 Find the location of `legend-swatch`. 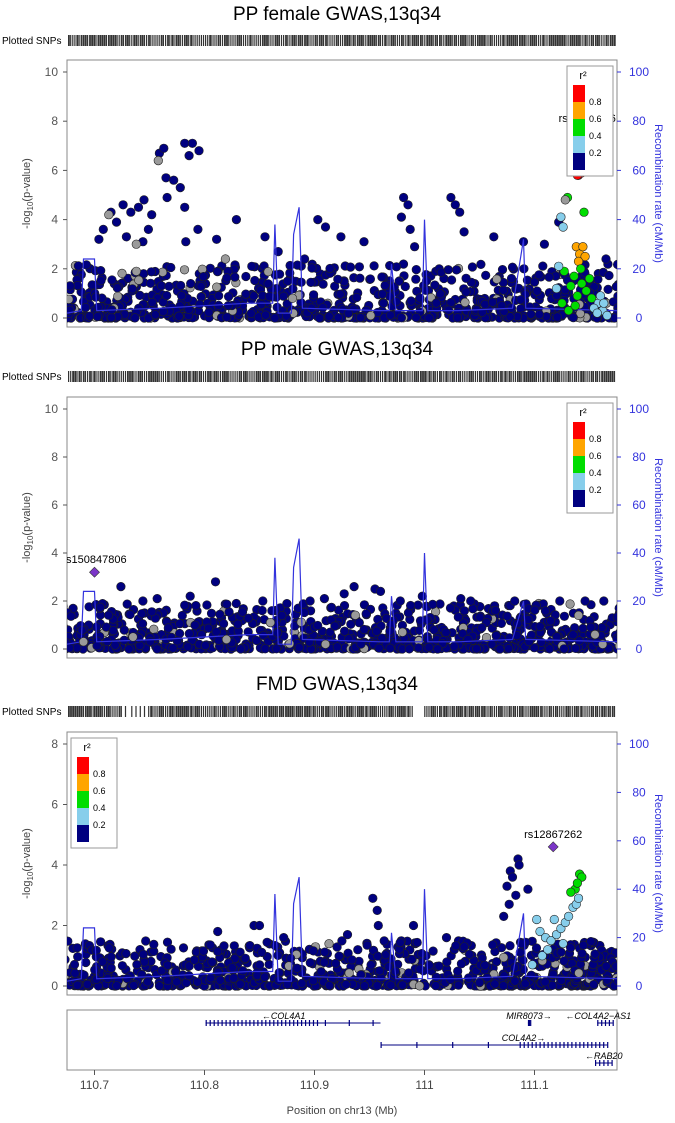

legend-swatch is located at coordinates (579, 161).